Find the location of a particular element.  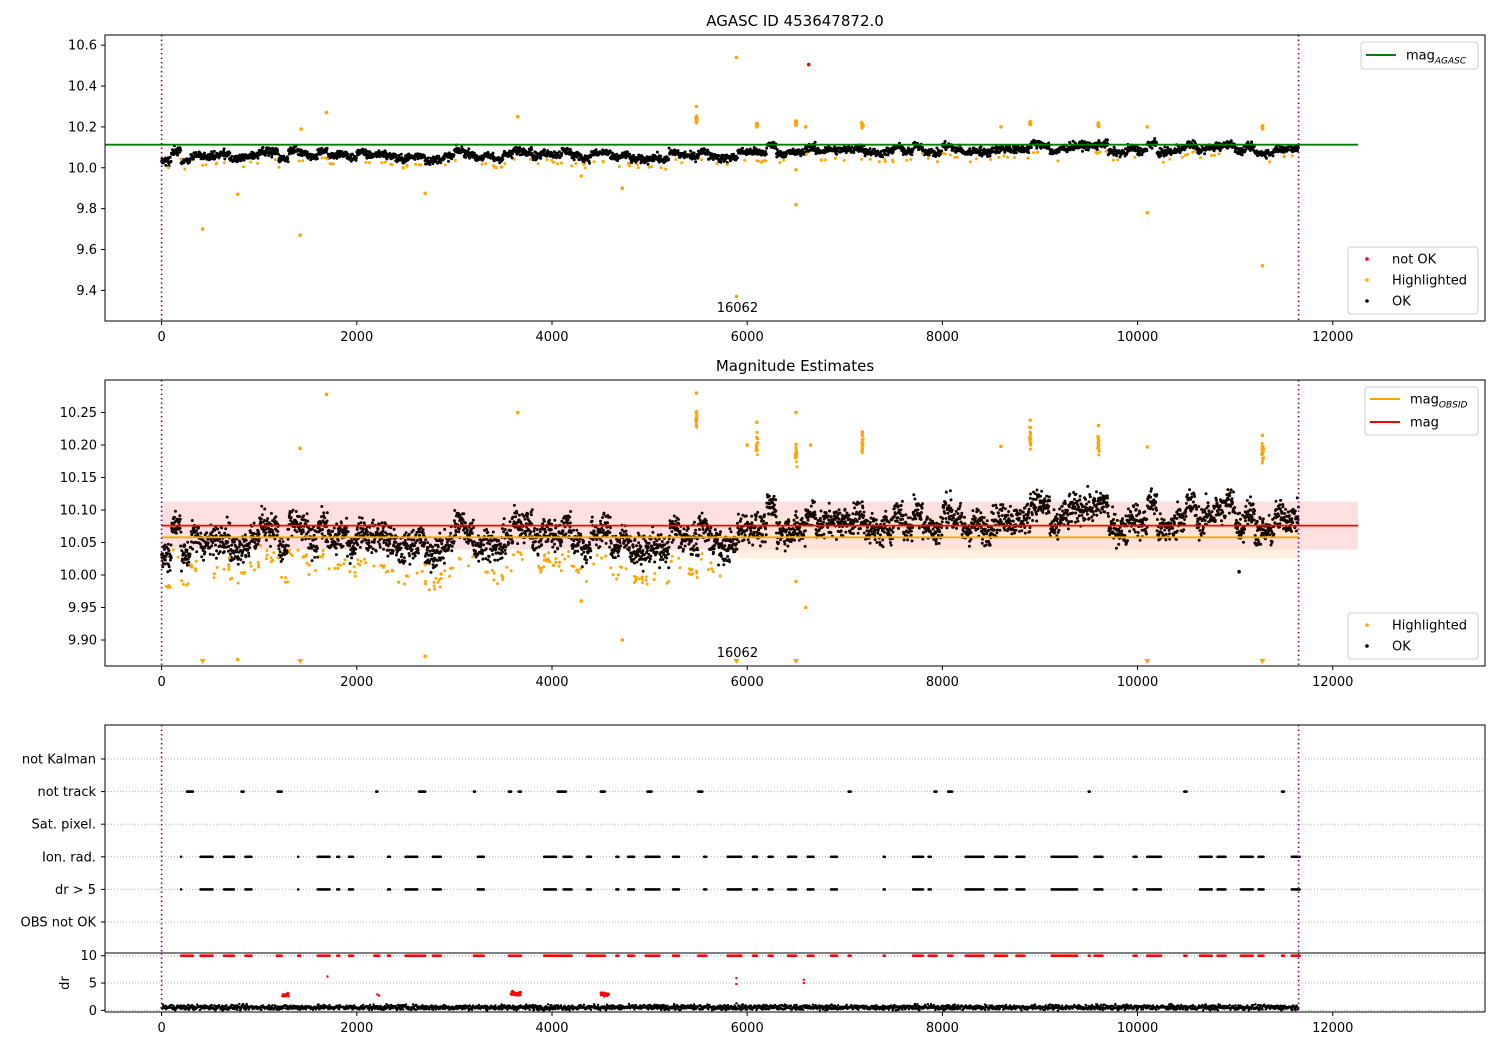

legend-marker is located at coordinates (1367, 301).